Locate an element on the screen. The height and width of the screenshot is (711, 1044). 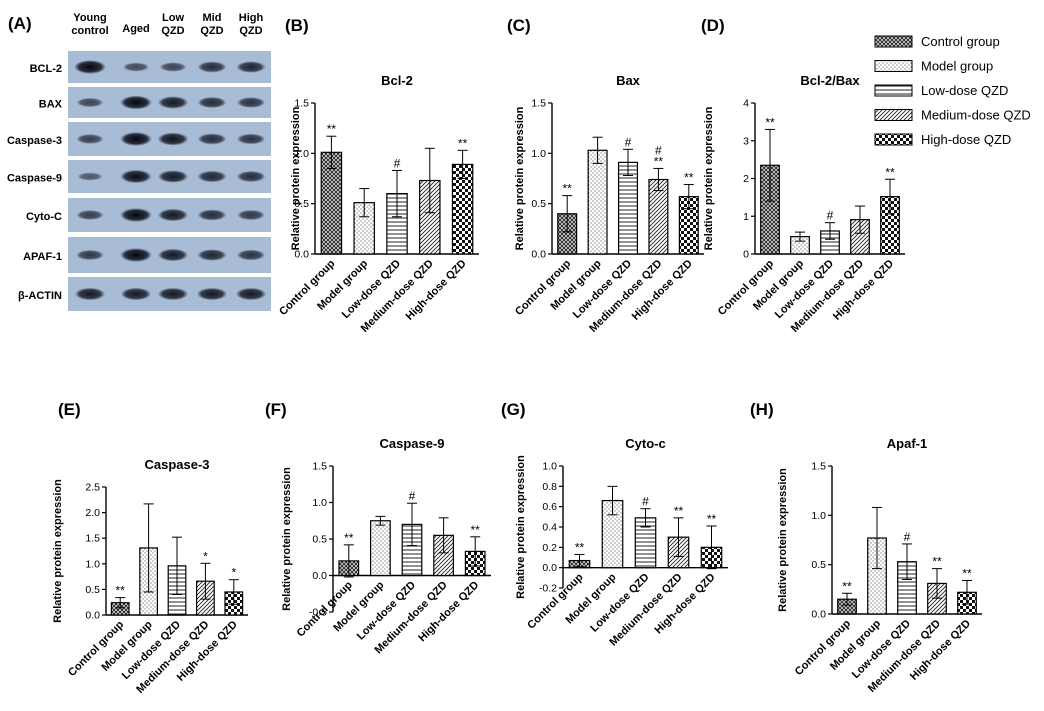
blot-column-label: Low QZD is located at coordinates (172, 24).